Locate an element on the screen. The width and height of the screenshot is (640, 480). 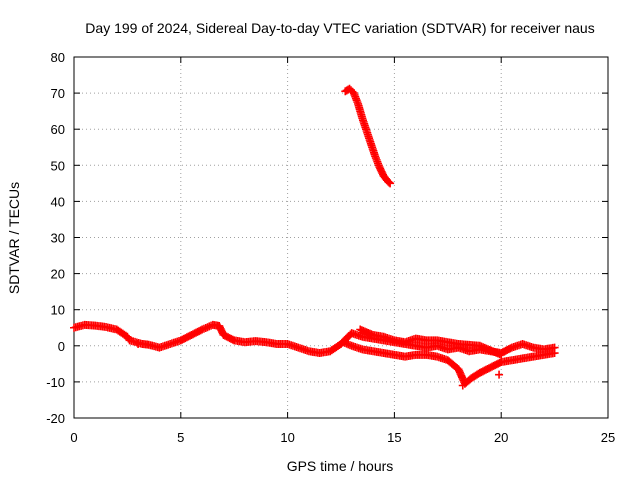
y-tick-label: -20 is located at coordinates (55, 418).